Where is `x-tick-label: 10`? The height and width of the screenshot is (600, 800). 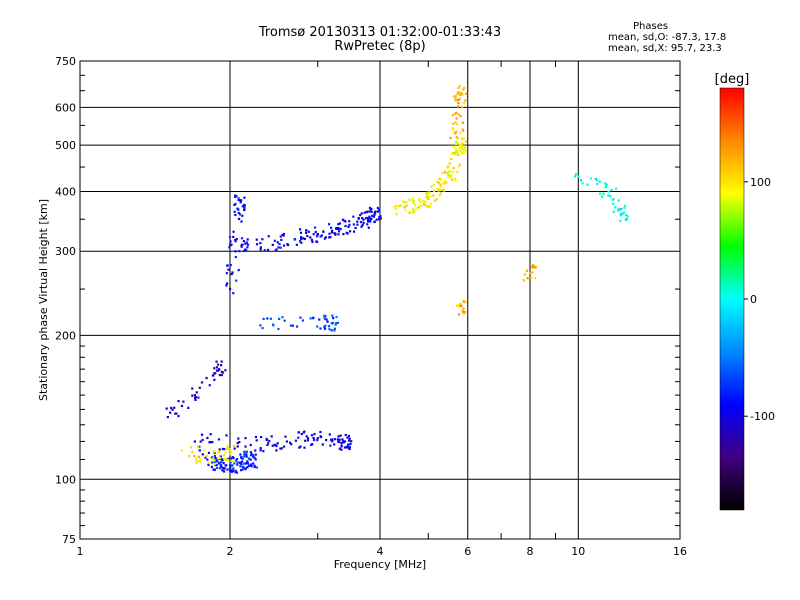
x-tick-label: 10 is located at coordinates (578, 551).